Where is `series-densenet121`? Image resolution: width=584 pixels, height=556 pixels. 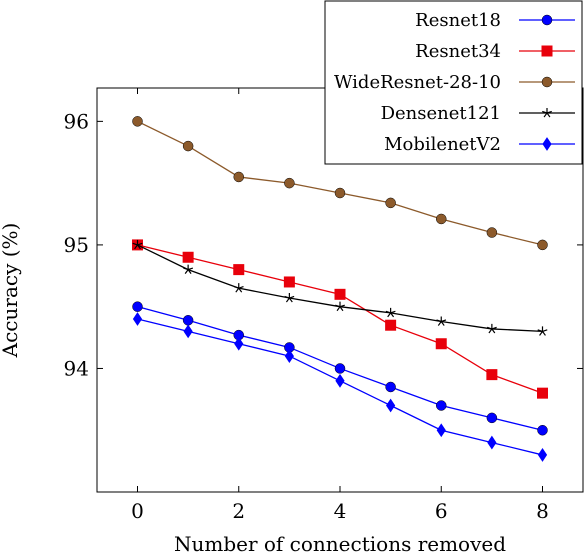 series-densenet121 is located at coordinates (340, 287).